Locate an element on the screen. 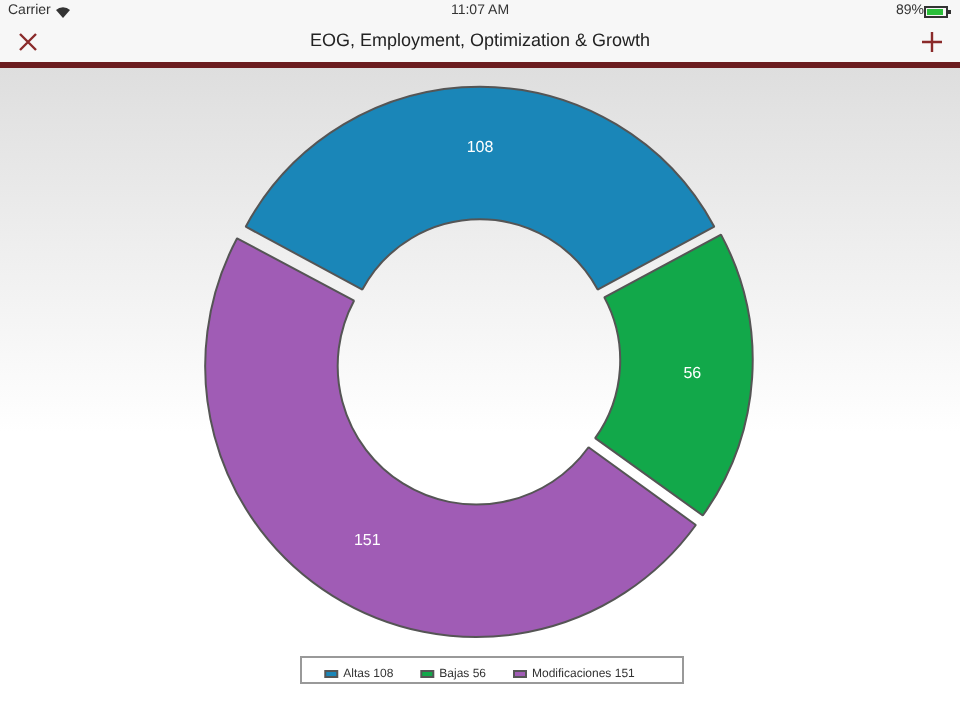  data-label: 108 is located at coordinates (480, 146).